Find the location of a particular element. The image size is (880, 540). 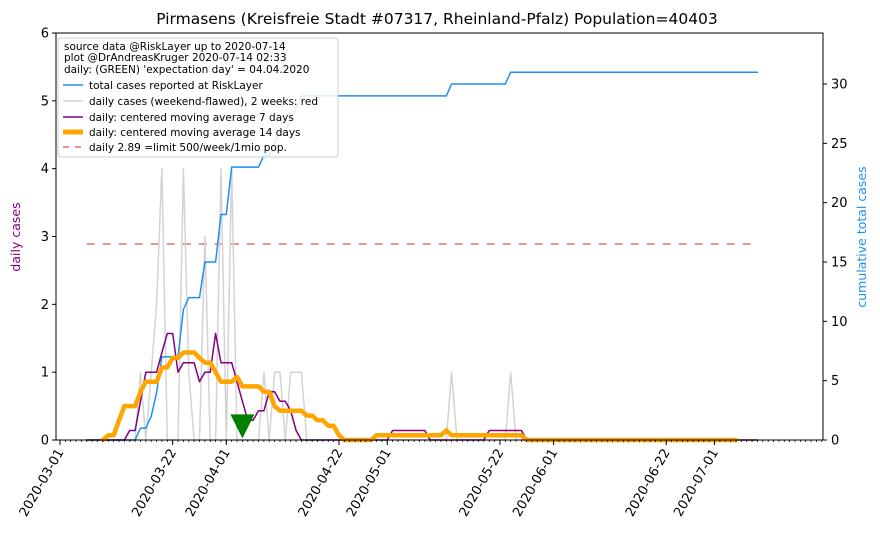

left-axis: 0 1 2 3 4 5 6 is located at coordinates (48, 238).